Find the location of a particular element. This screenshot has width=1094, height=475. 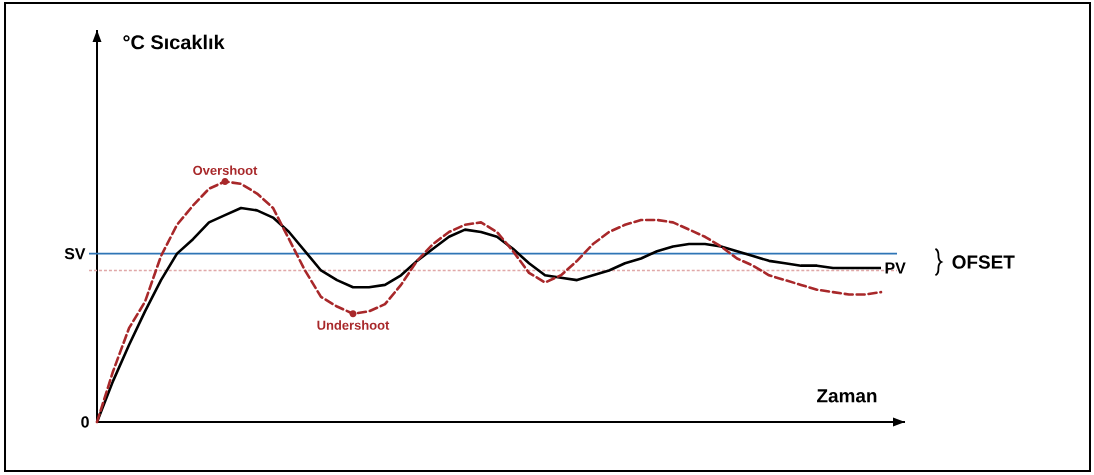

x-axis-title: Zaman is located at coordinates (847, 396).